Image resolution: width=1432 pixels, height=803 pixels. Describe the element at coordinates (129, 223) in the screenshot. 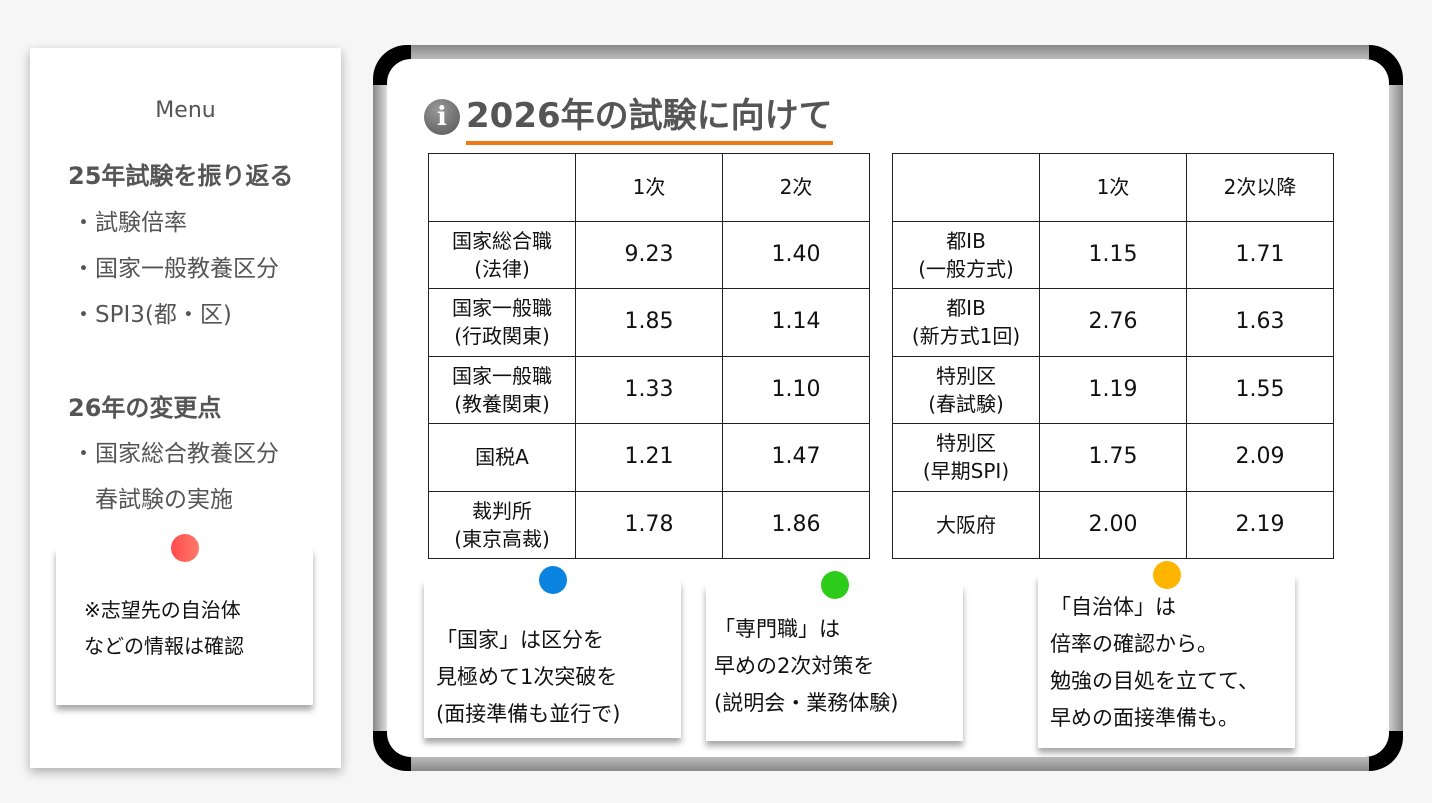

I see `menu-item: ・試験倍率` at that location.